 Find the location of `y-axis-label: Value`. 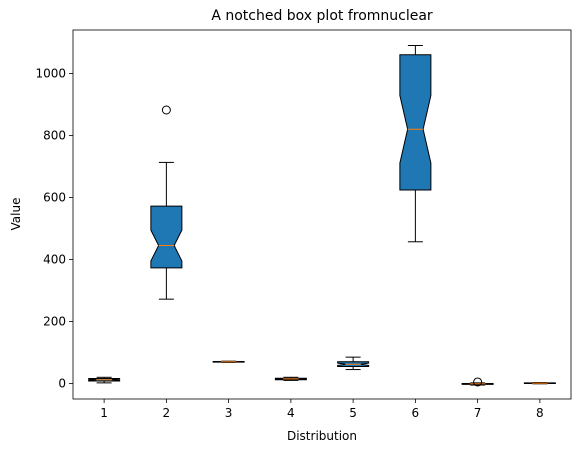

y-axis-label: Value is located at coordinates (16, 214).